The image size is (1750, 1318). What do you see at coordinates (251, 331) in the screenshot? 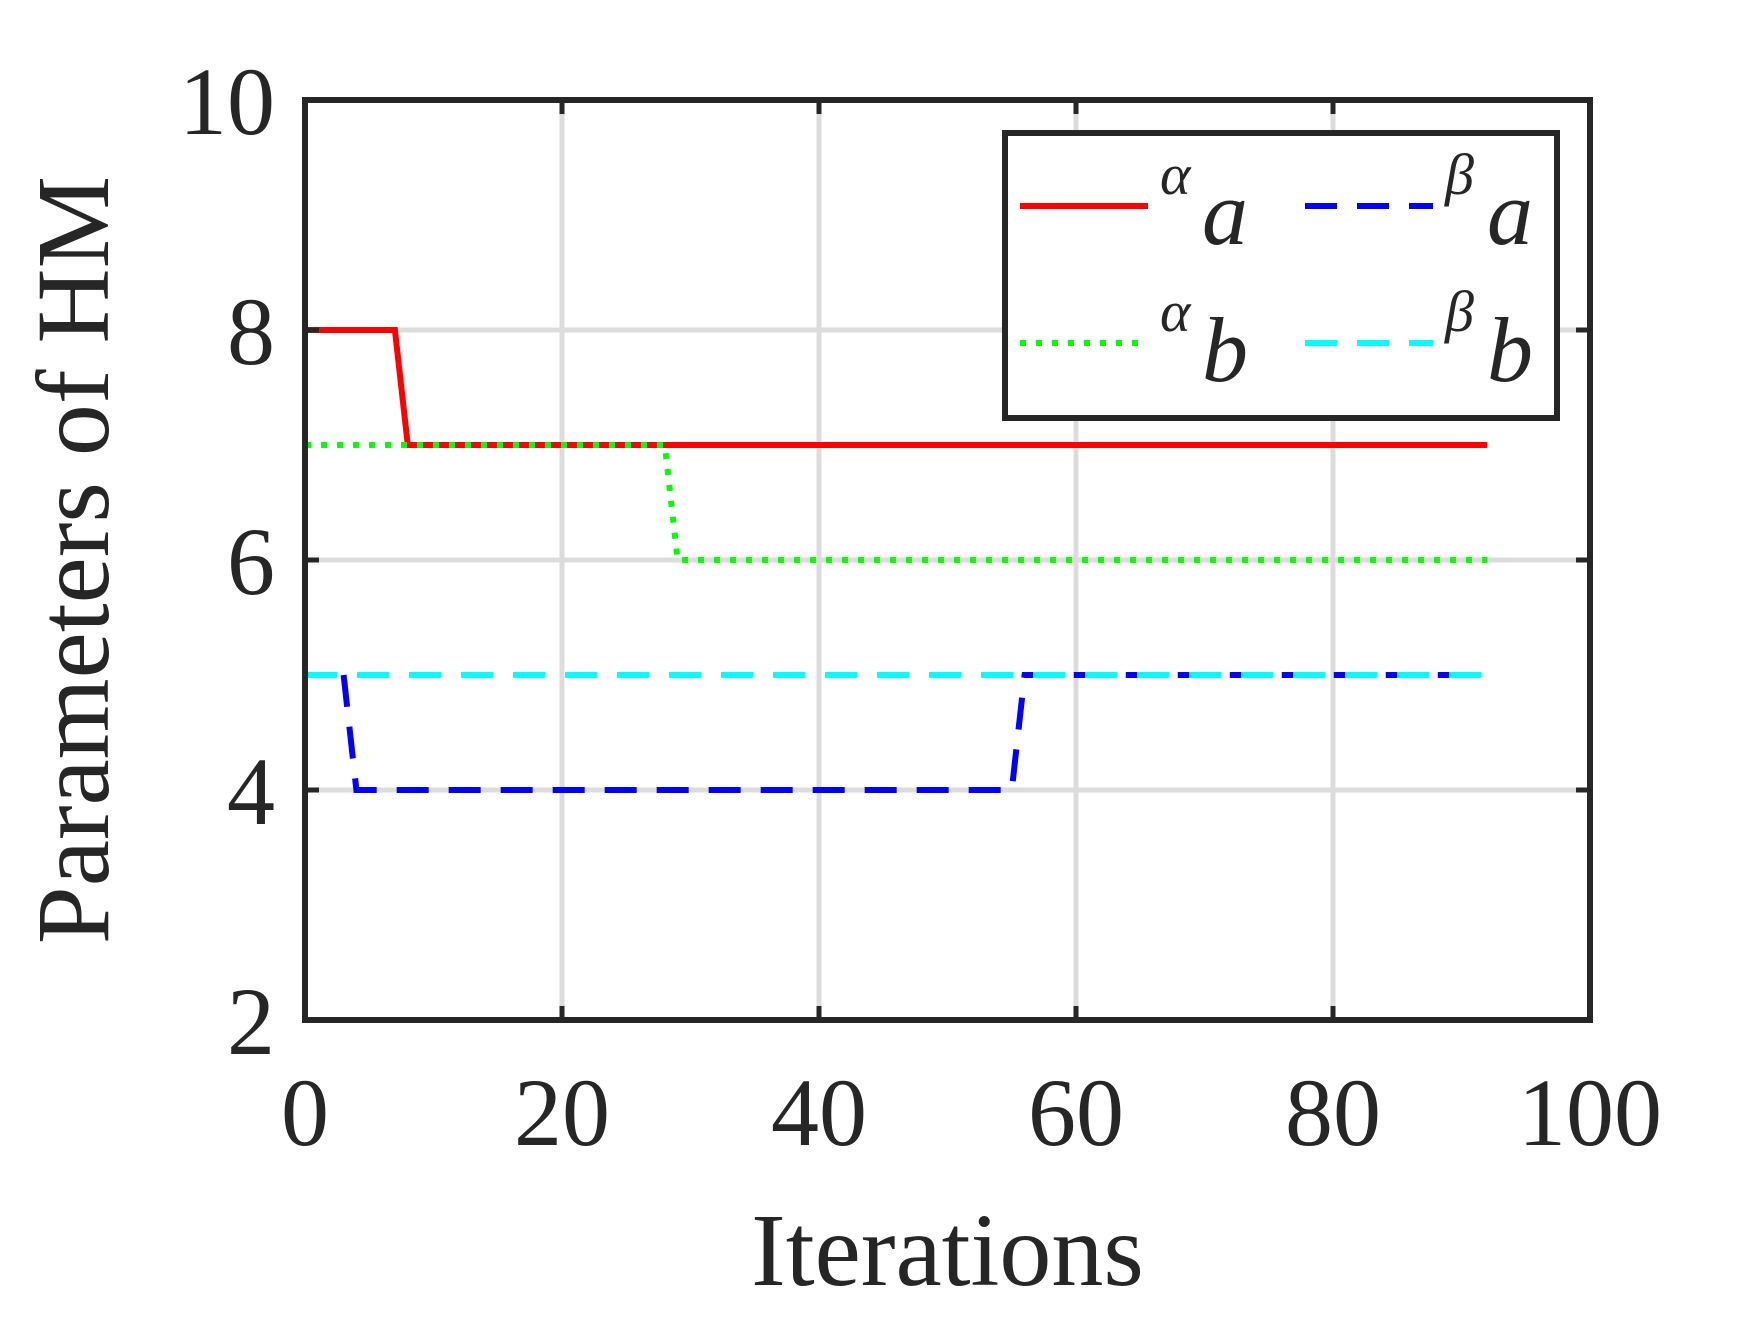
I see `y-tick-label: 8` at bounding box center [251, 331].